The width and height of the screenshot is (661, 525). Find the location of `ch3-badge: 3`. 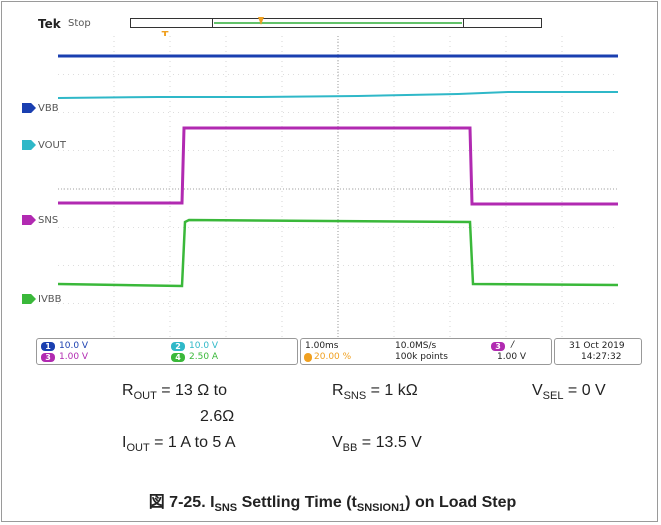

ch3-badge: 3 is located at coordinates (48, 357).